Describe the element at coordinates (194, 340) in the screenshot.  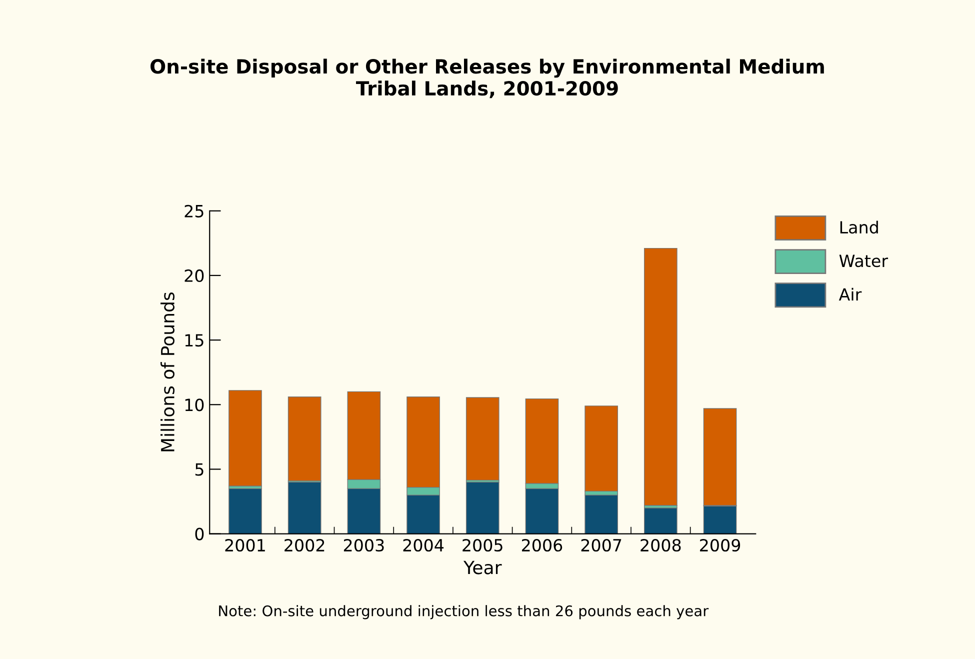
I see `y-tick-label: 15` at that location.